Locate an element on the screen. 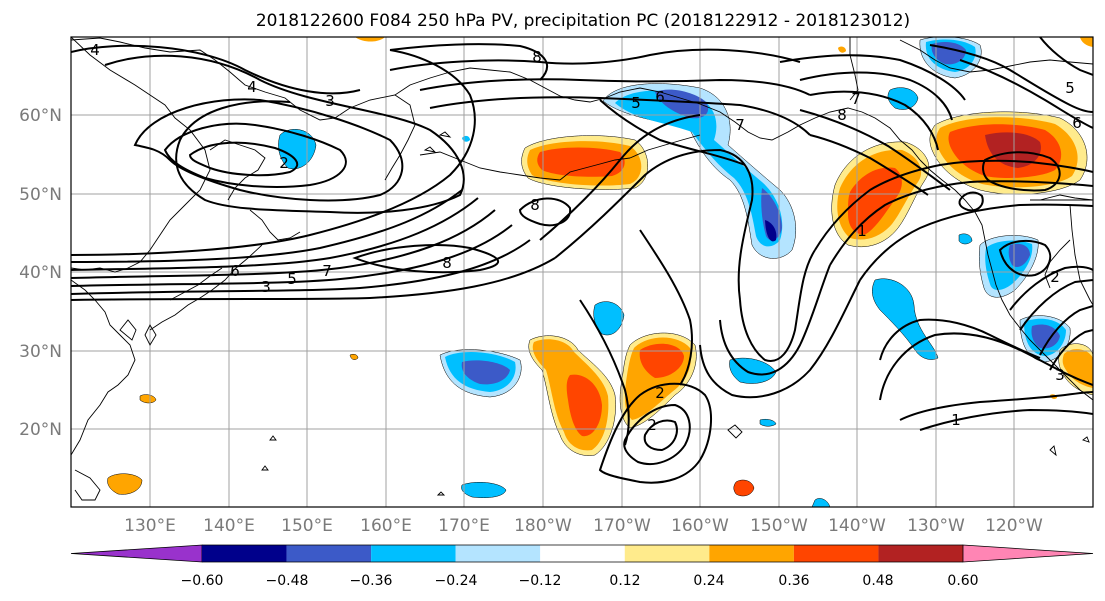  colorbar-tick-label: −0.12 is located at coordinates (540, 581).